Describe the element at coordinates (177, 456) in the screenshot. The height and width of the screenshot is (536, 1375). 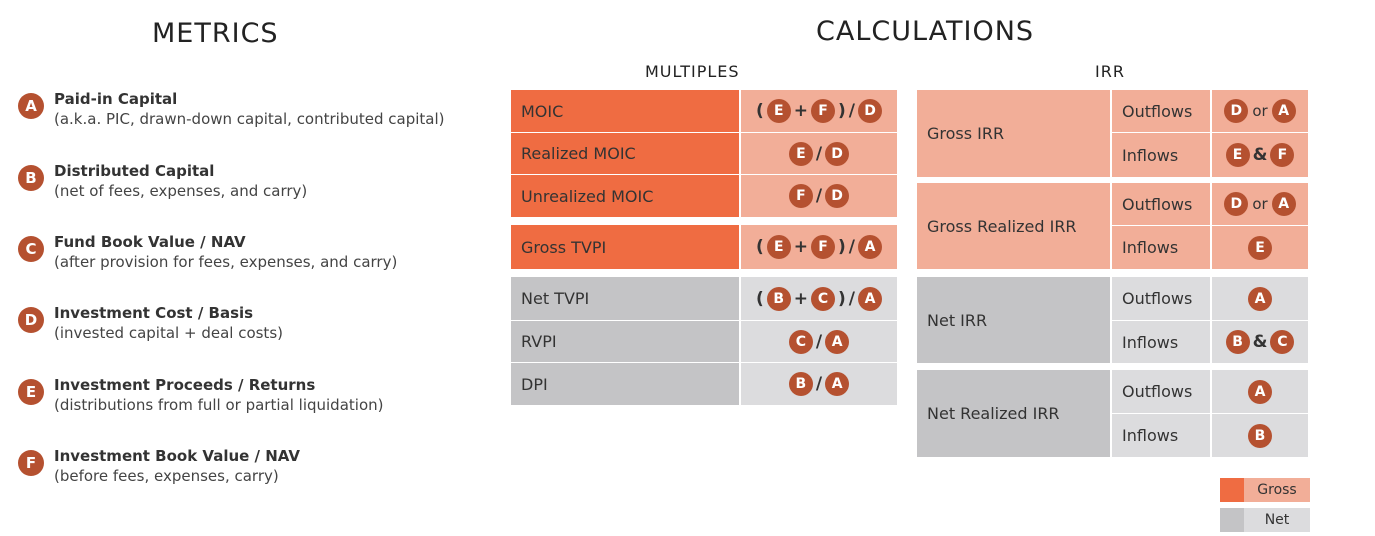
I see `metric-title: Investment Book Value / NAV` at that location.